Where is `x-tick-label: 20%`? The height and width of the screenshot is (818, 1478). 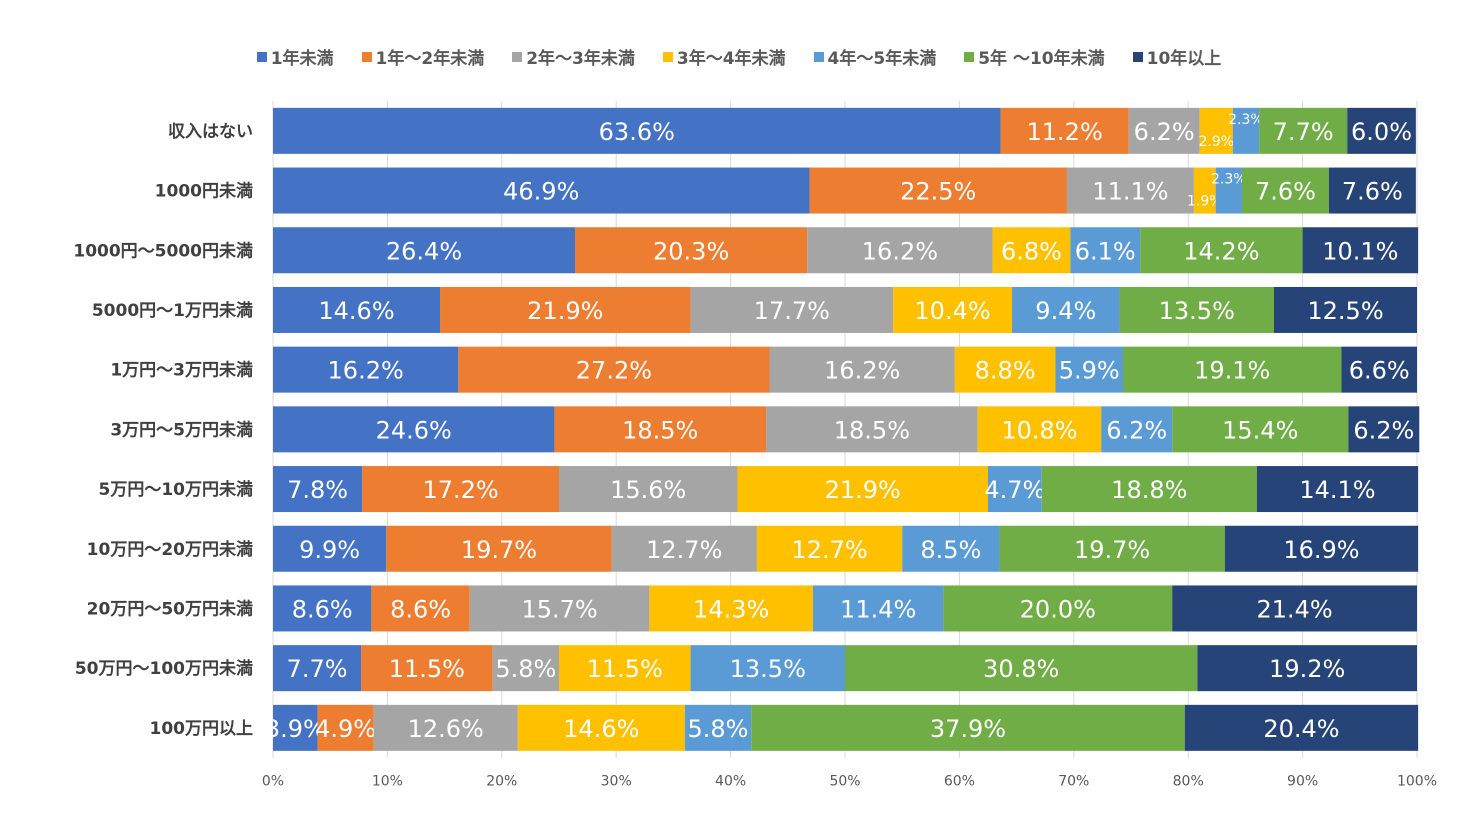 x-tick-label: 20% is located at coordinates (501, 782).